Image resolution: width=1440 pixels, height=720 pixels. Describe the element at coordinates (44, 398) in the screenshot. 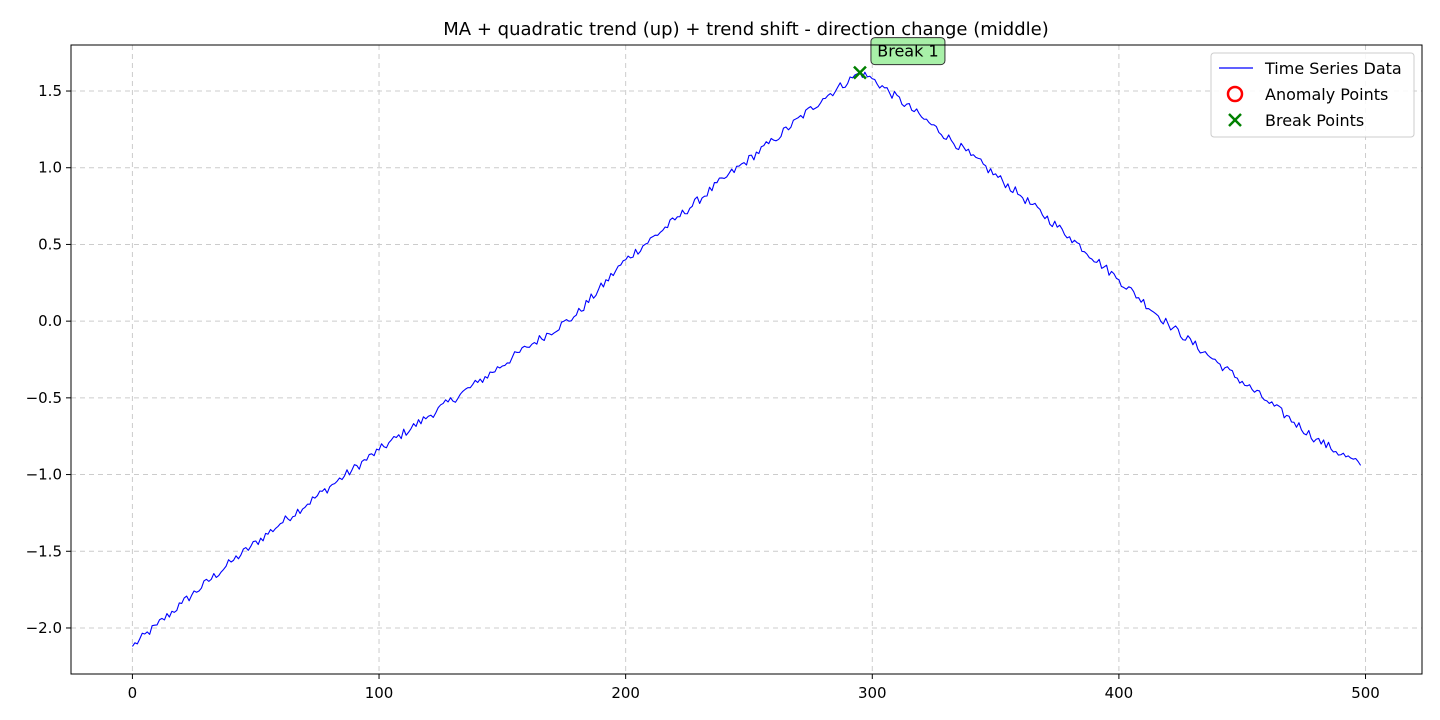

I see `y-tick-label: −0.5` at that location.